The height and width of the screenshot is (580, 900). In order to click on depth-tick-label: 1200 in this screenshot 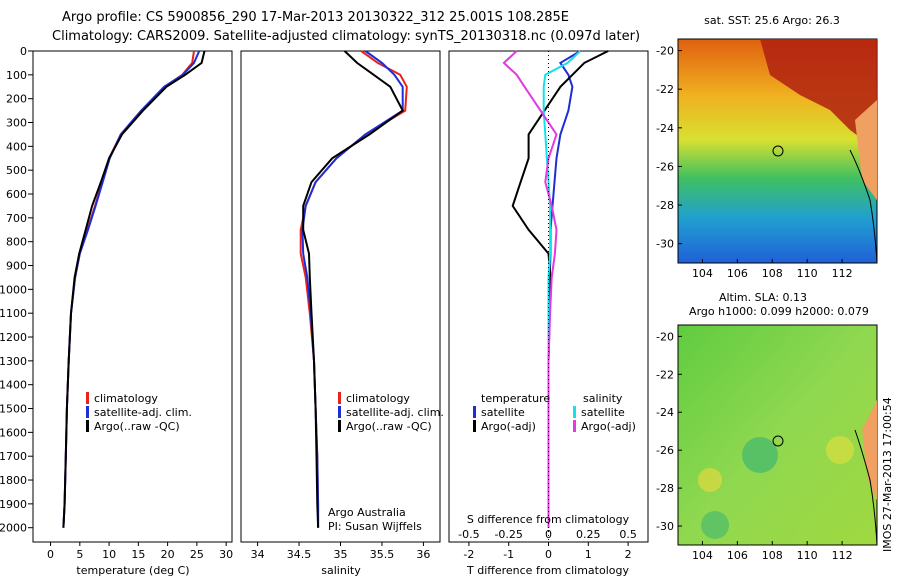, I will do `click(13, 337)`.